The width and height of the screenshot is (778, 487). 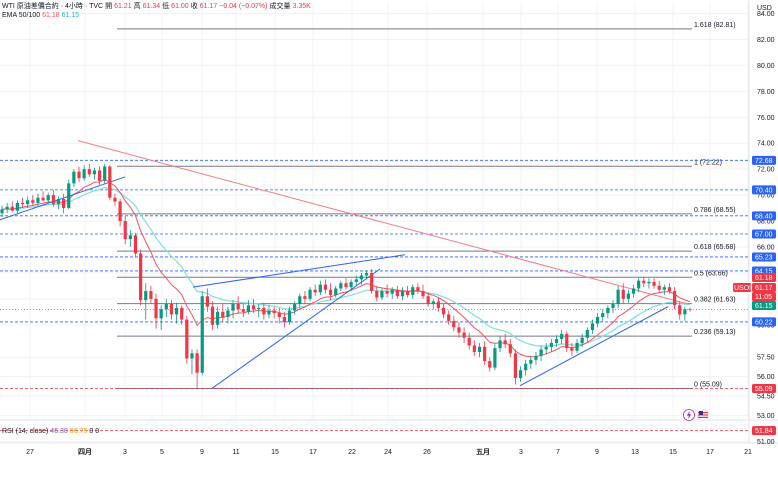 What do you see at coordinates (763, 297) in the screenshot?
I see `price-badge-label: 11:05` at bounding box center [763, 297].